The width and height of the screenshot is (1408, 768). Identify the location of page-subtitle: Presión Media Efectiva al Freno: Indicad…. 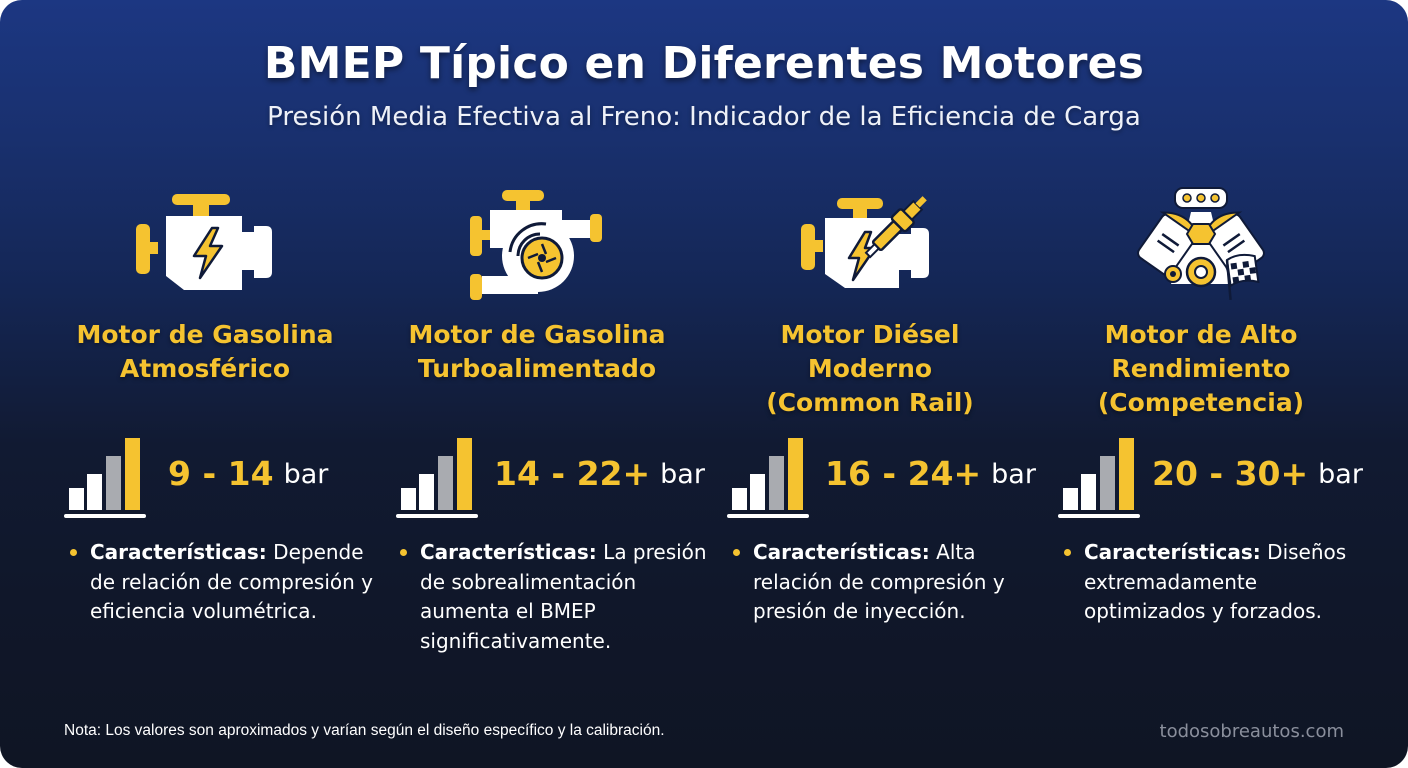
(704, 117).